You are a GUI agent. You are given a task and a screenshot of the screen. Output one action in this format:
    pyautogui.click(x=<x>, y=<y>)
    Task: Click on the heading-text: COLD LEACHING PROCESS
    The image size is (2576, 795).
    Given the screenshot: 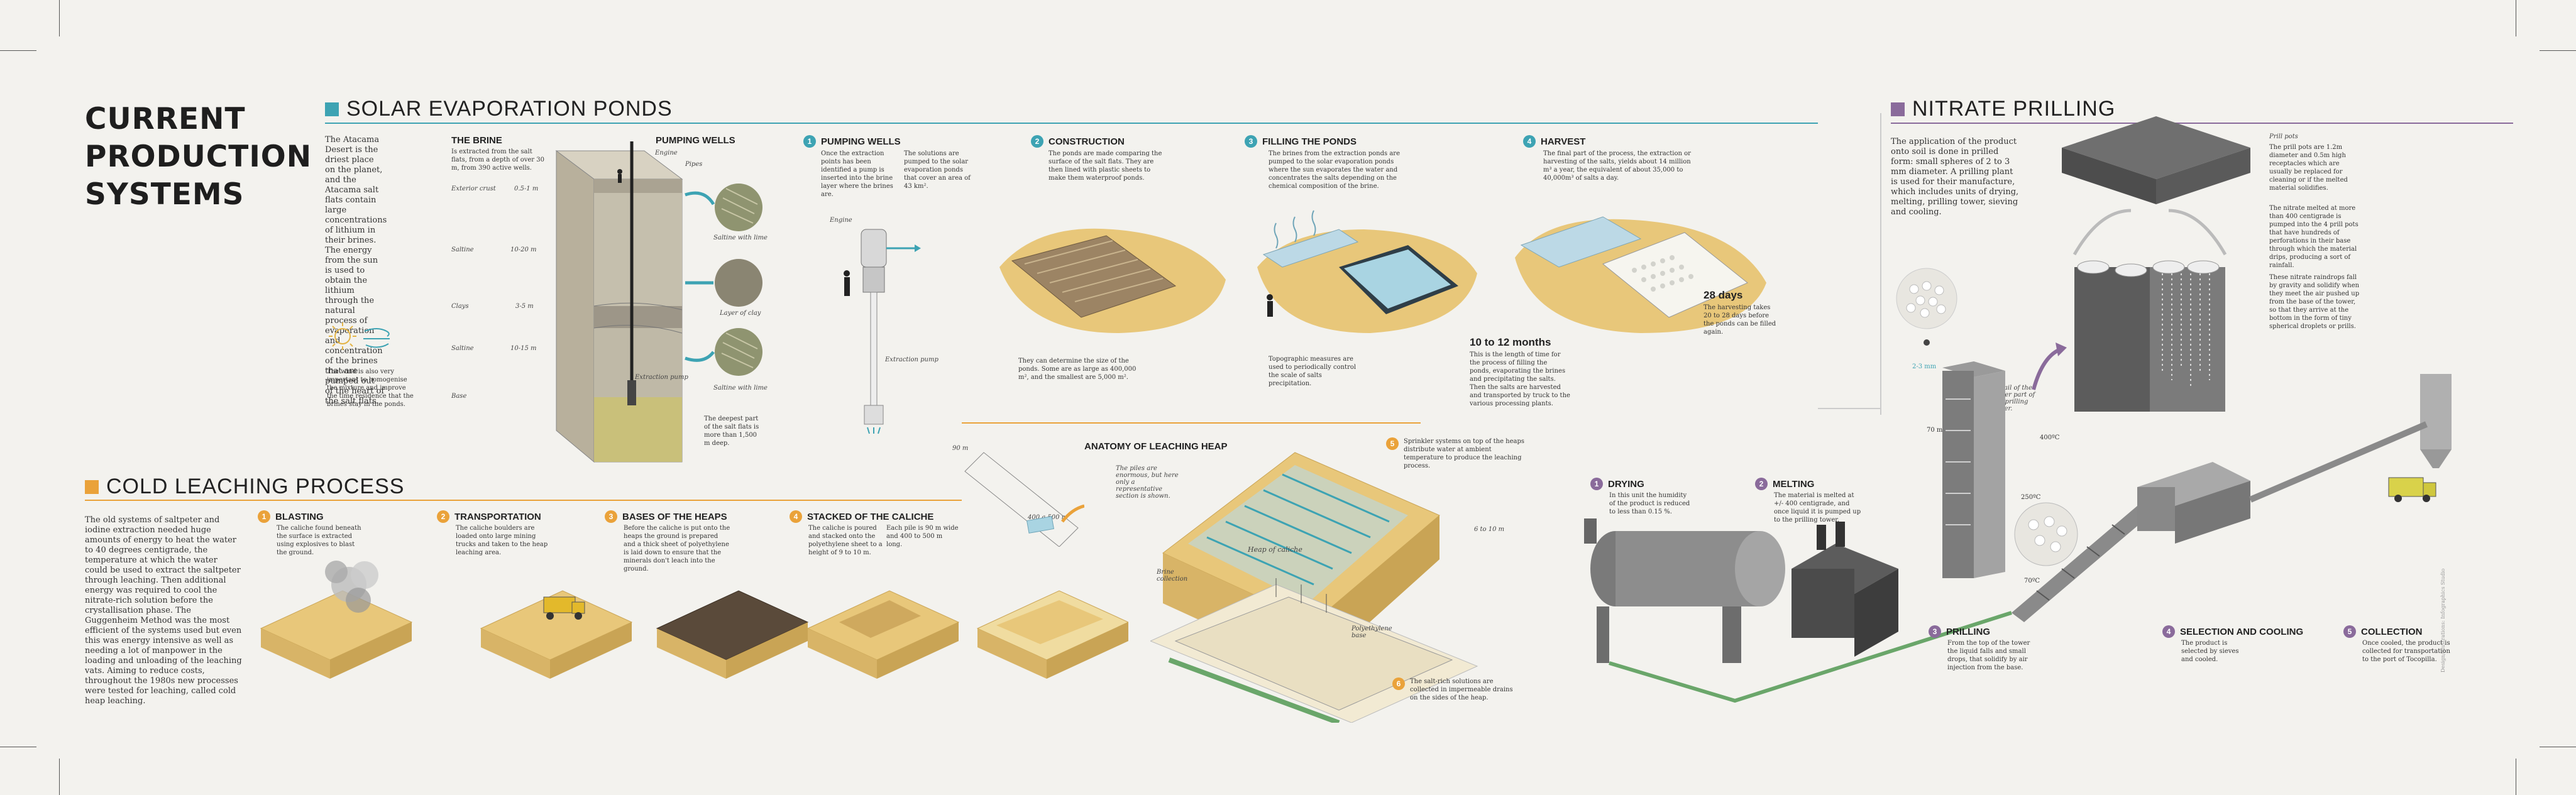 What is the action you would take?
    pyautogui.click(x=256, y=486)
    